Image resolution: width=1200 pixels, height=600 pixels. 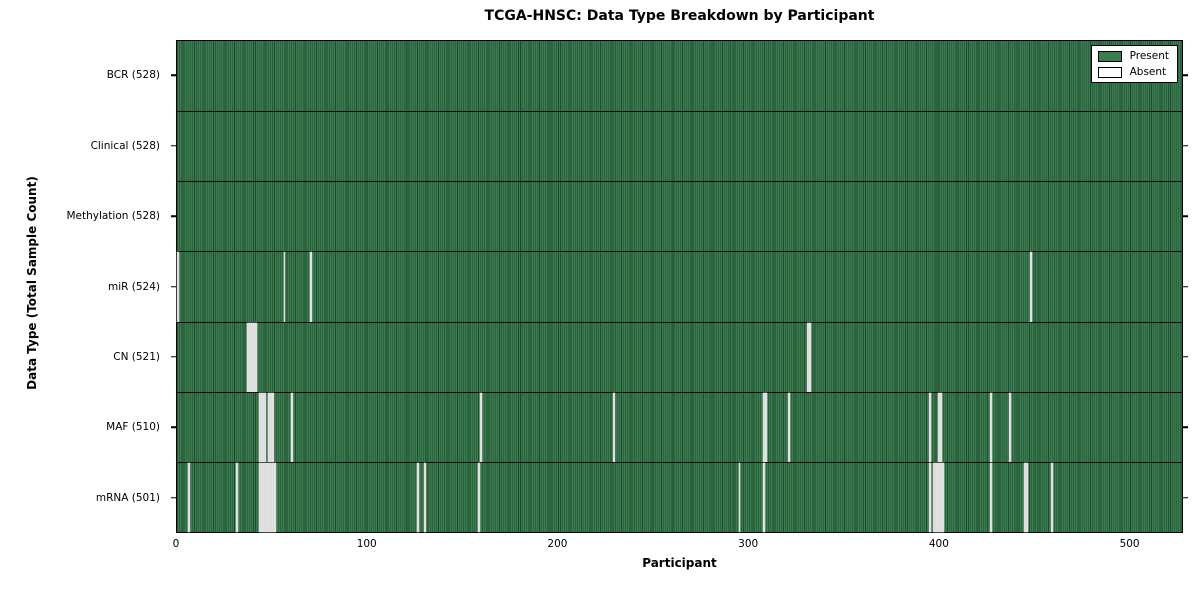 What do you see at coordinates (557, 544) in the screenshot?
I see `xtick-label-200: 200` at bounding box center [557, 544].